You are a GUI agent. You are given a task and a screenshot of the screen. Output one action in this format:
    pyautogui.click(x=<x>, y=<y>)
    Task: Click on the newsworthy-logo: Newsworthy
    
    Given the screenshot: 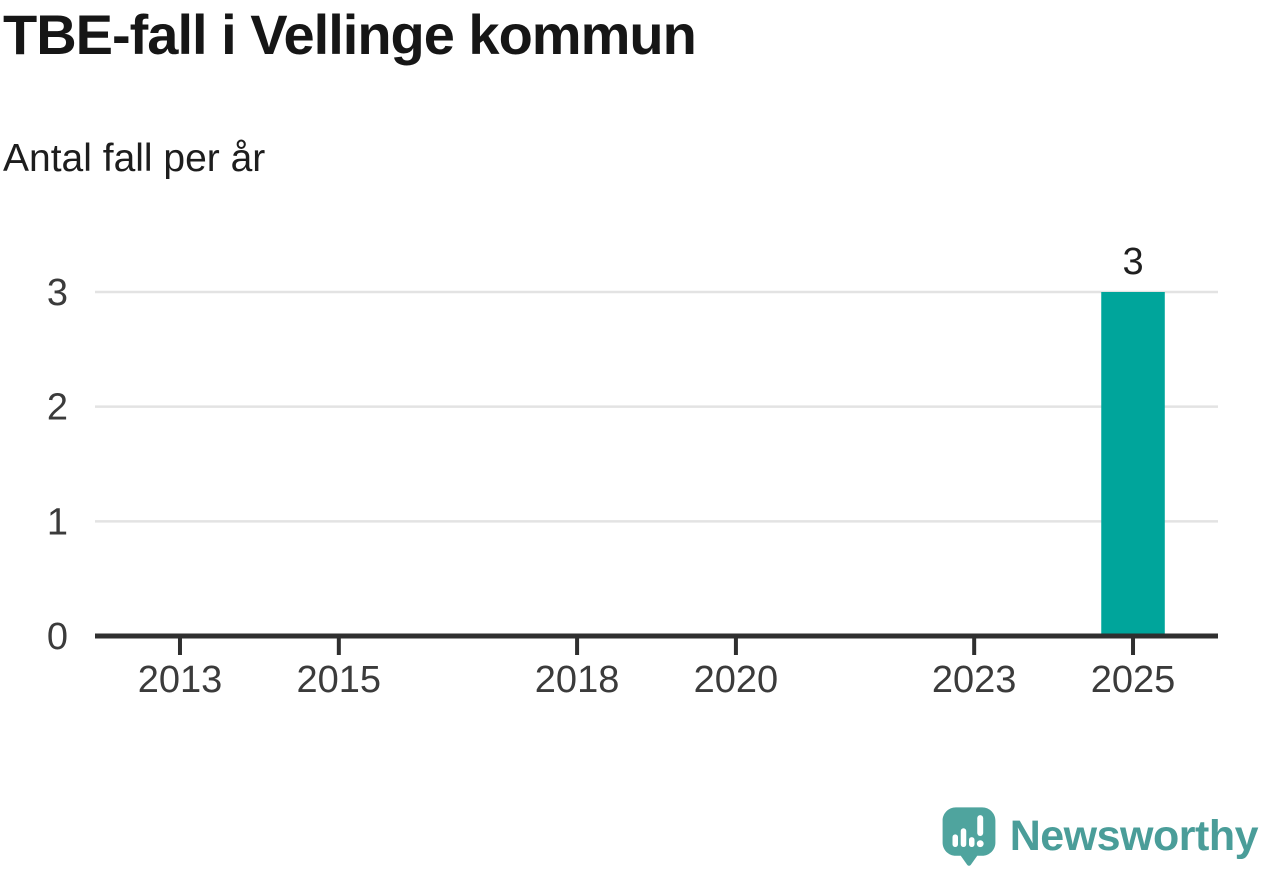 What is the action you would take?
    pyautogui.click(x=1098, y=836)
    